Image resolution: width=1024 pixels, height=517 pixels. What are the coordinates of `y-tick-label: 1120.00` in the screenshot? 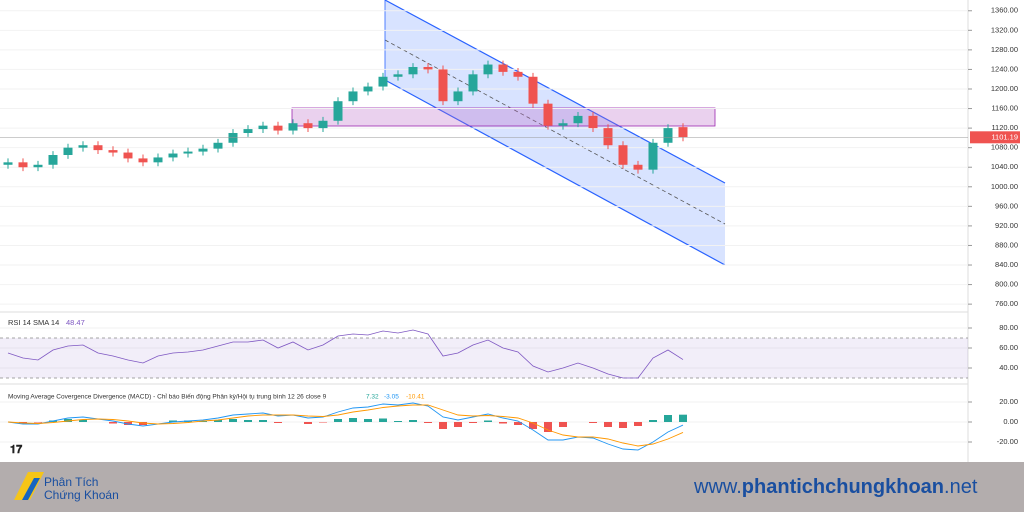 It's located at (1004, 127).